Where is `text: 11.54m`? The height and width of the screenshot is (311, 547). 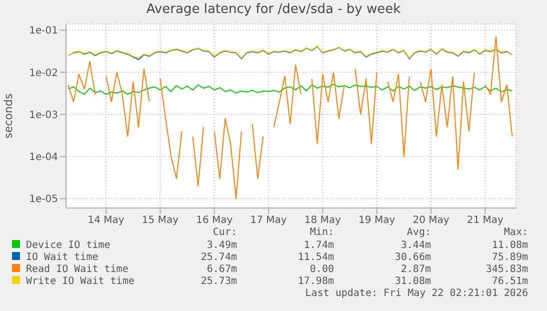
text: 11.54m is located at coordinates (315, 257).